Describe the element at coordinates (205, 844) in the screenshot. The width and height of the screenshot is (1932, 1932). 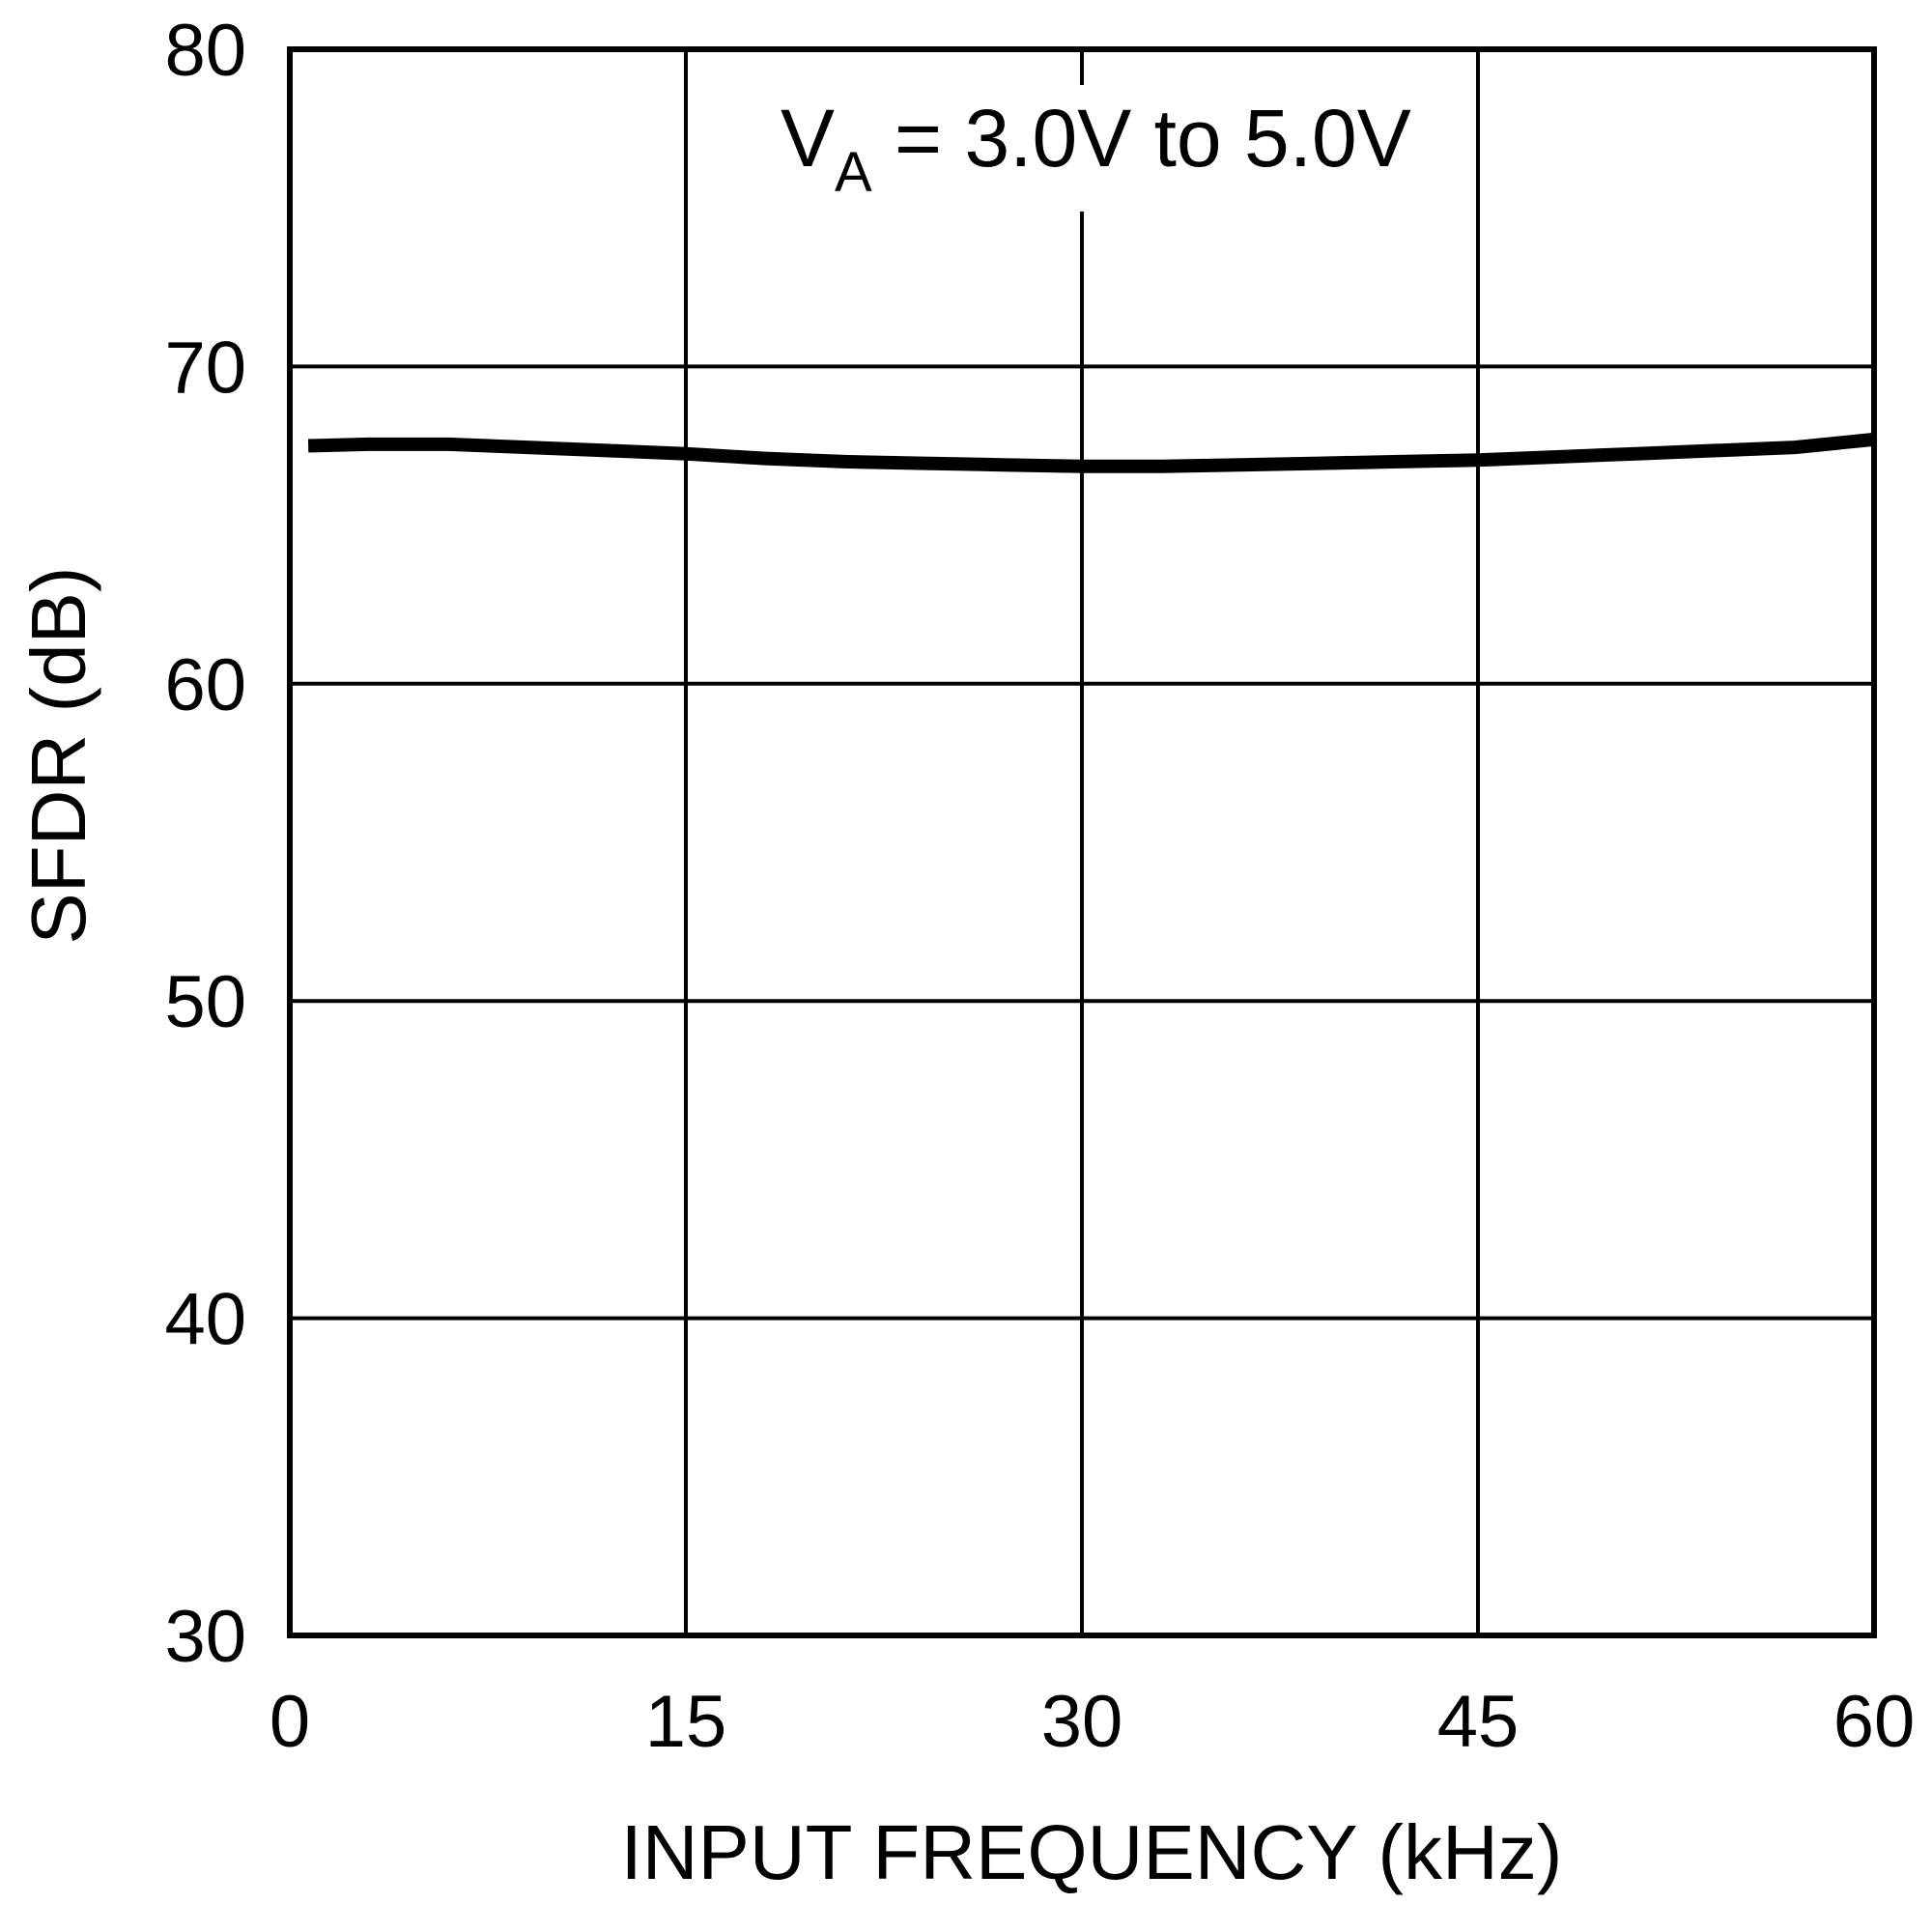
I see `y-tick-labels: 30 40 50 60 70 80` at that location.